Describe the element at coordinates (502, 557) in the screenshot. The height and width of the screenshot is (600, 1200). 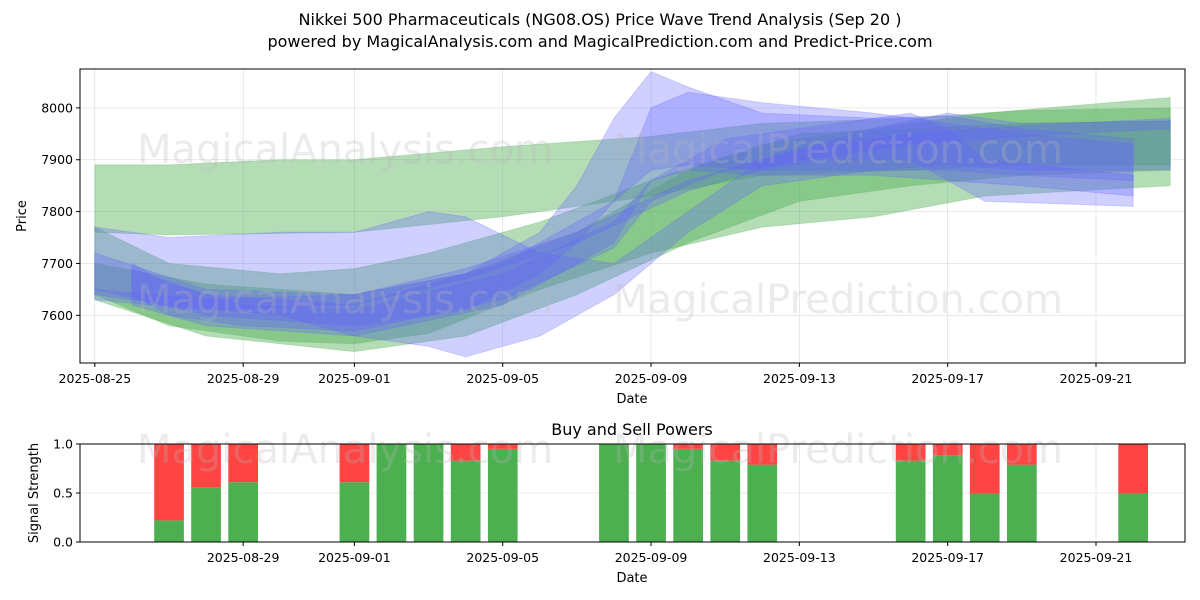
I see `signal-xtick-label: 2025-09-05` at that location.